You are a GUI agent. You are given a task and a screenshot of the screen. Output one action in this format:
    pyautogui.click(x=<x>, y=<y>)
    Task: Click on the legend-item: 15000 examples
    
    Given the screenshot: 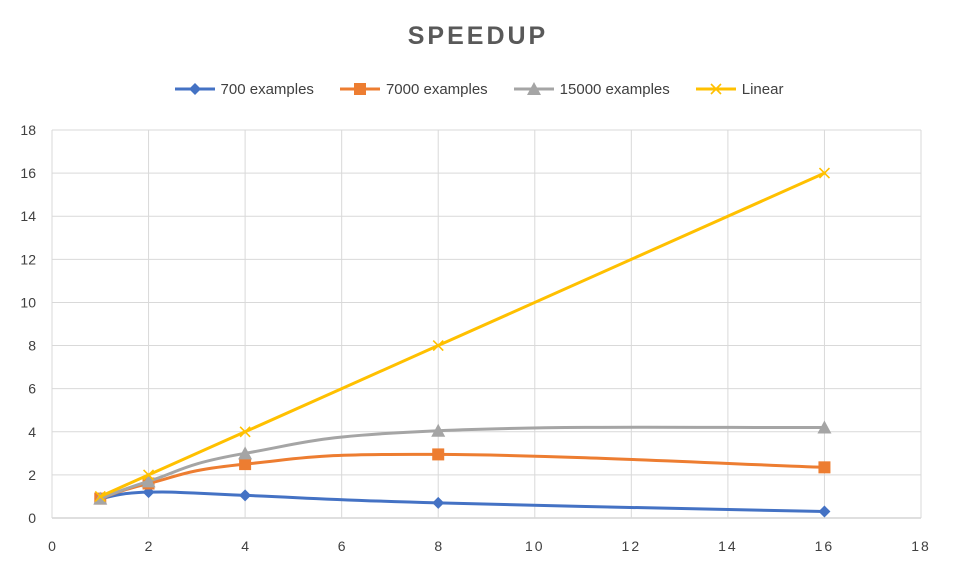 What is the action you would take?
    pyautogui.click(x=591, y=89)
    